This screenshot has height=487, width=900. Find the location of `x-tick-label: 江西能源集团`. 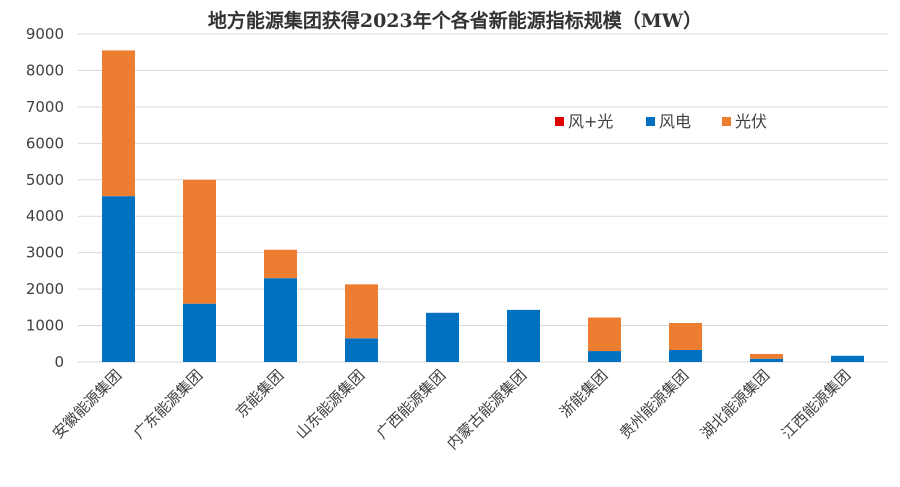

x-tick-label: 江西能源集团 is located at coordinates (816, 404).